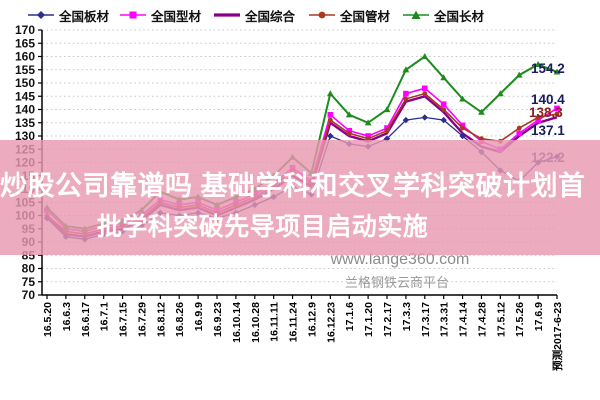  Describe the element at coordinates (41, 15) in the screenshot. I see `diamond-marker-icon` at that location.